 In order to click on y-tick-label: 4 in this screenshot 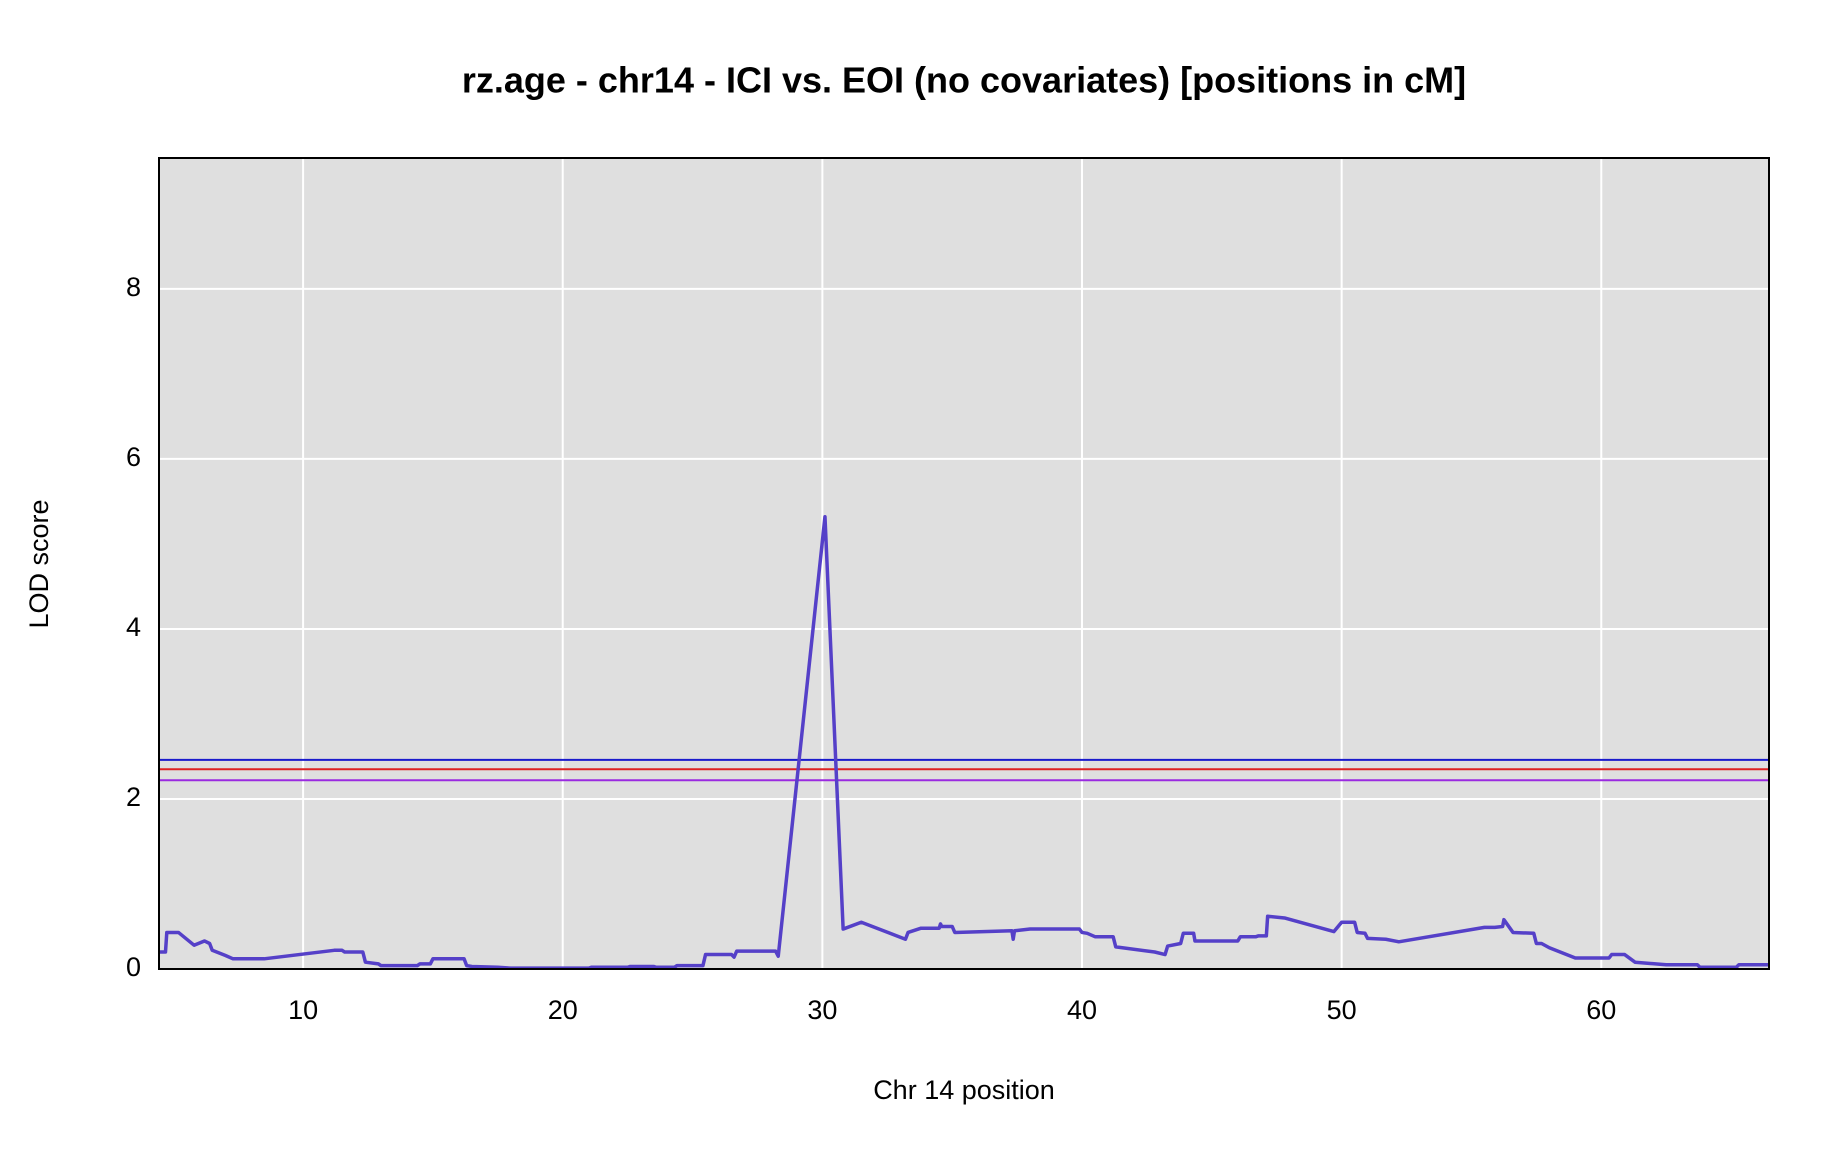, I will do `click(133, 627)`.